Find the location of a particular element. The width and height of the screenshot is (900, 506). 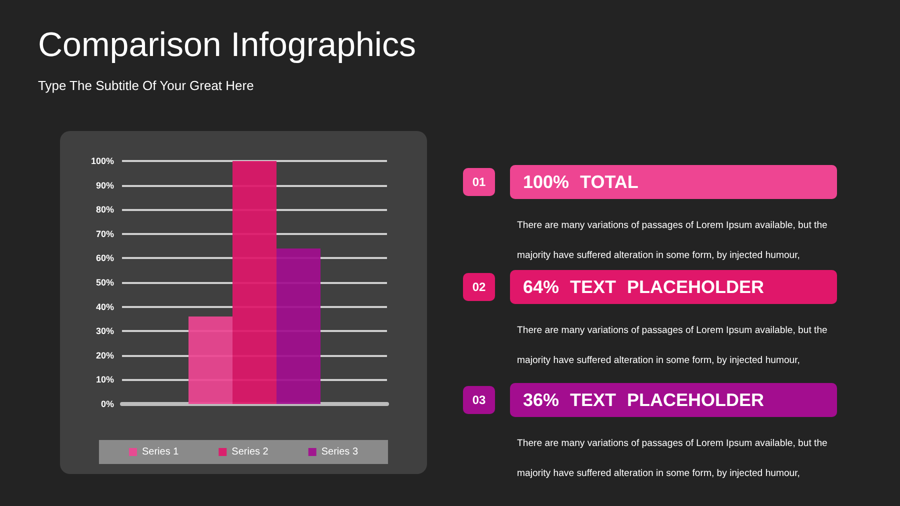

y-tick-label: 60% is located at coordinates (105, 258).